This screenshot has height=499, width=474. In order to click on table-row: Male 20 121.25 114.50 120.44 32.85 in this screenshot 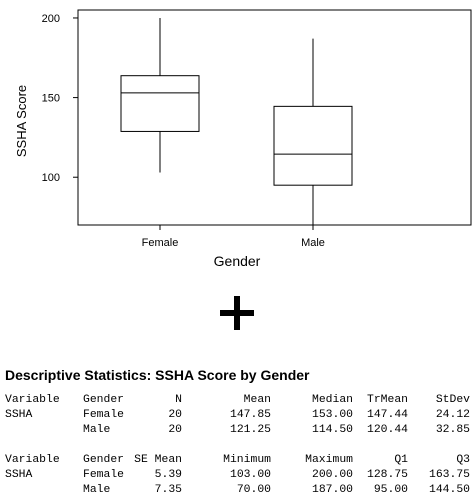, I will do `click(237, 430)`.